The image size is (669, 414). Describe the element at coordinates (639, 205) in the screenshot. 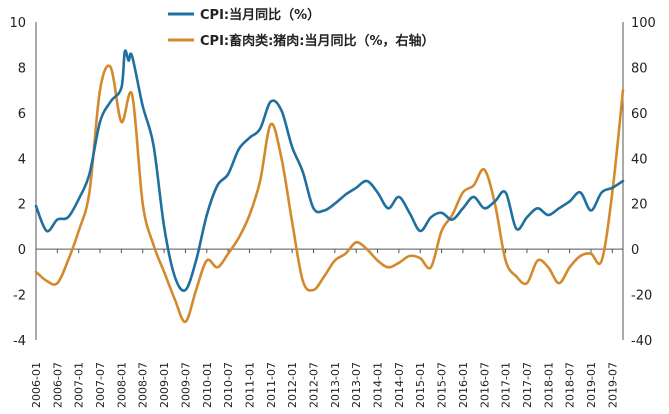

I see `y-right-tick-label: 20` at that location.